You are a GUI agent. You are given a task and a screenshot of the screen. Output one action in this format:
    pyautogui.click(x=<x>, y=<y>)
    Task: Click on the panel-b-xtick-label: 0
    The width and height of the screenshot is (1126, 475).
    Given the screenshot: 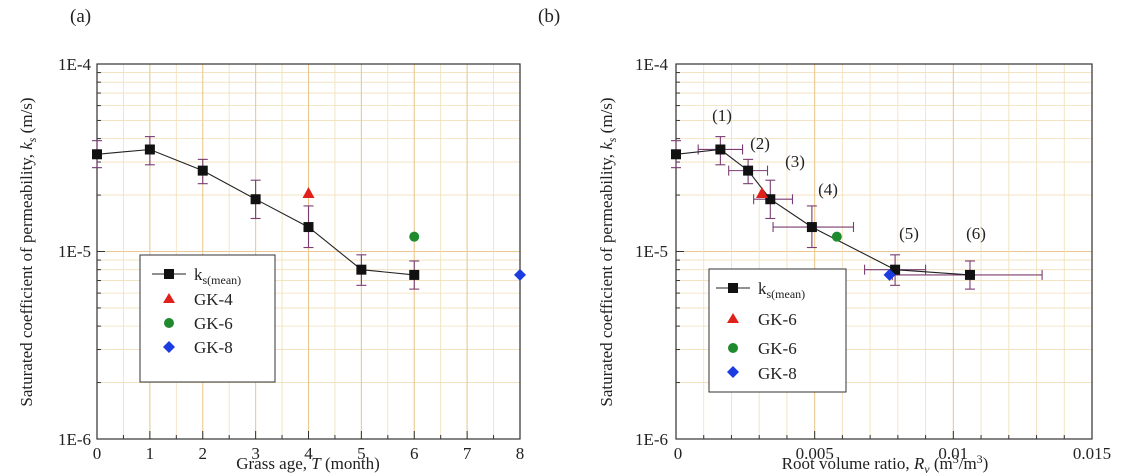 What is the action you would take?
    pyautogui.click(x=678, y=453)
    